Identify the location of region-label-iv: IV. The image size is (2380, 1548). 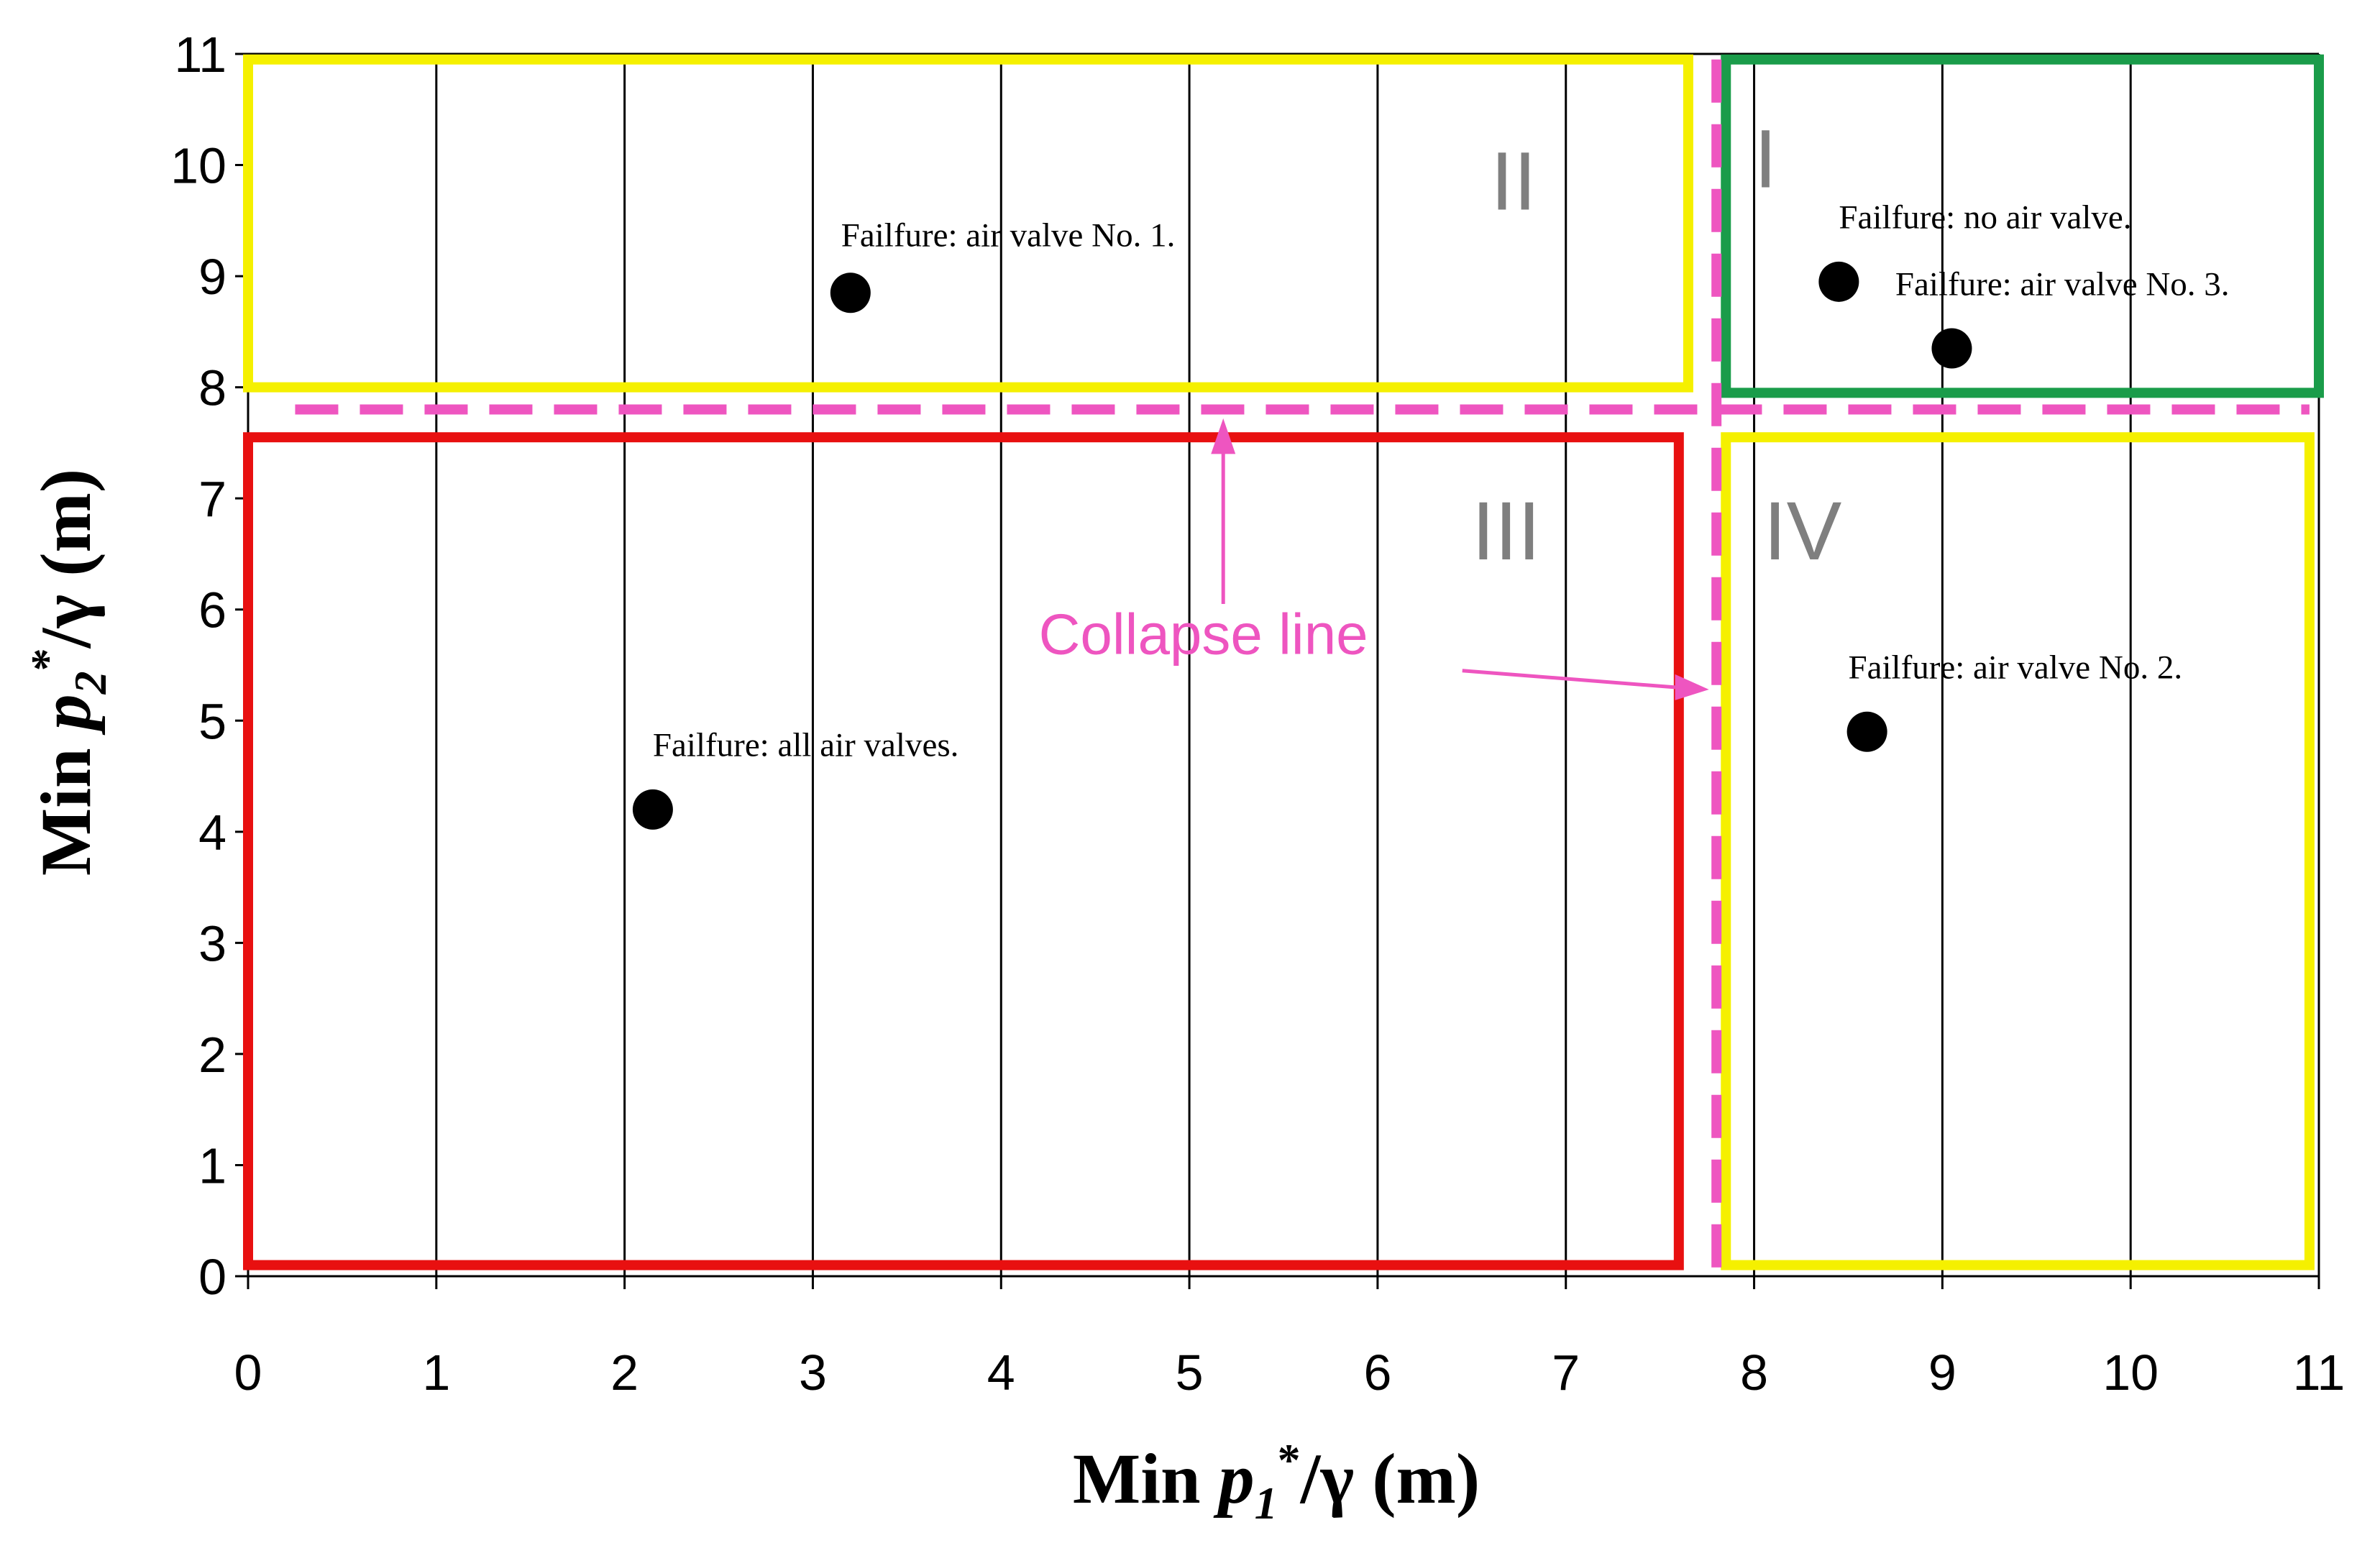
(1803, 531).